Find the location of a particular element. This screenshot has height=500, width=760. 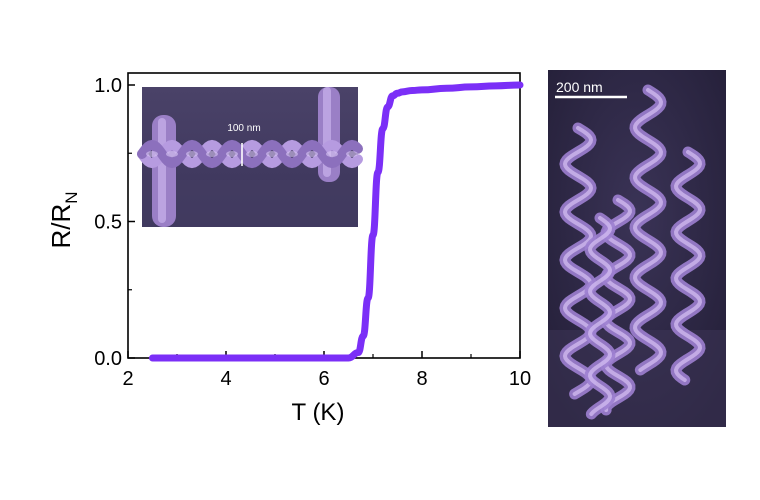

y-axis-label-subscript: N is located at coordinates (71, 197).